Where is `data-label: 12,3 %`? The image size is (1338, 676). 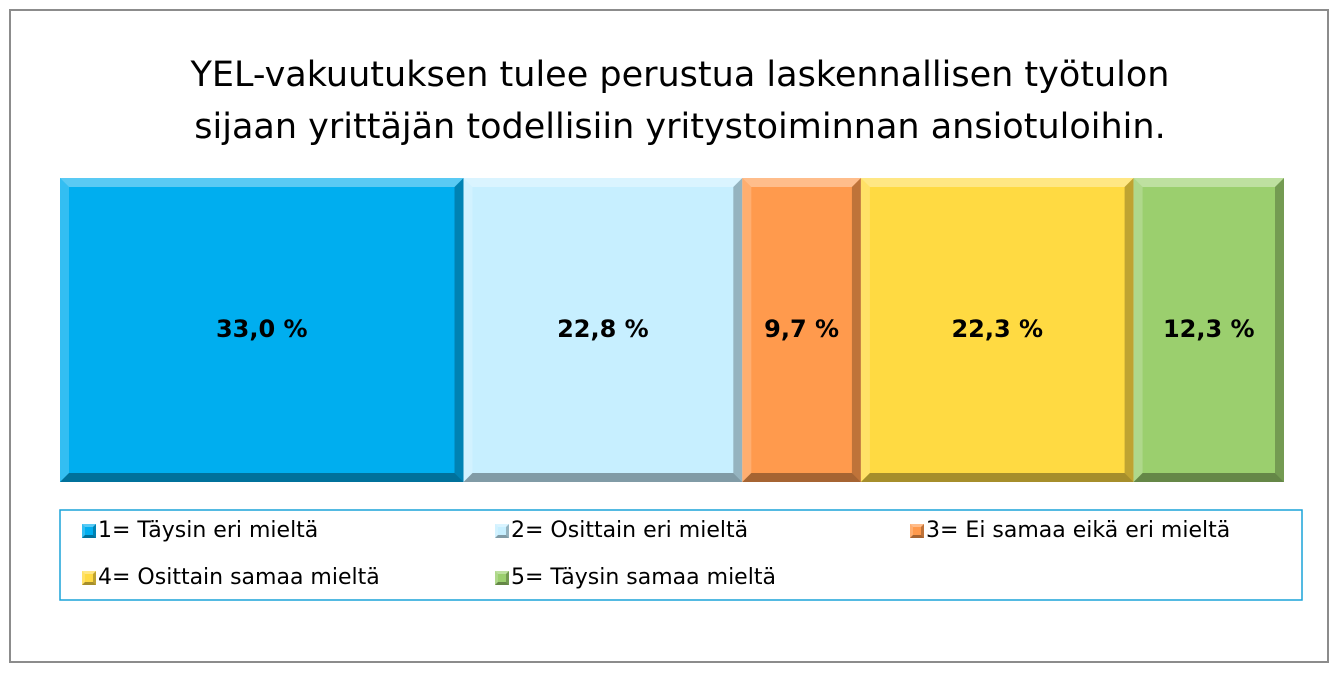 data-label: 12,3 % is located at coordinates (1209, 329).